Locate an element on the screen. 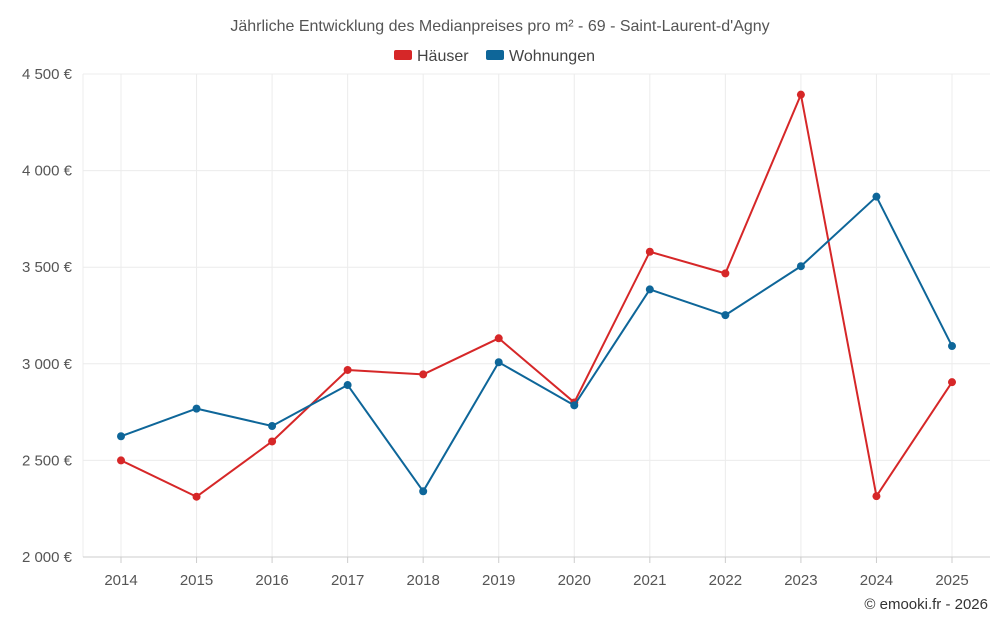 This screenshot has width=1000, height=625. x-tick-label: 2014 is located at coordinates (120, 580).